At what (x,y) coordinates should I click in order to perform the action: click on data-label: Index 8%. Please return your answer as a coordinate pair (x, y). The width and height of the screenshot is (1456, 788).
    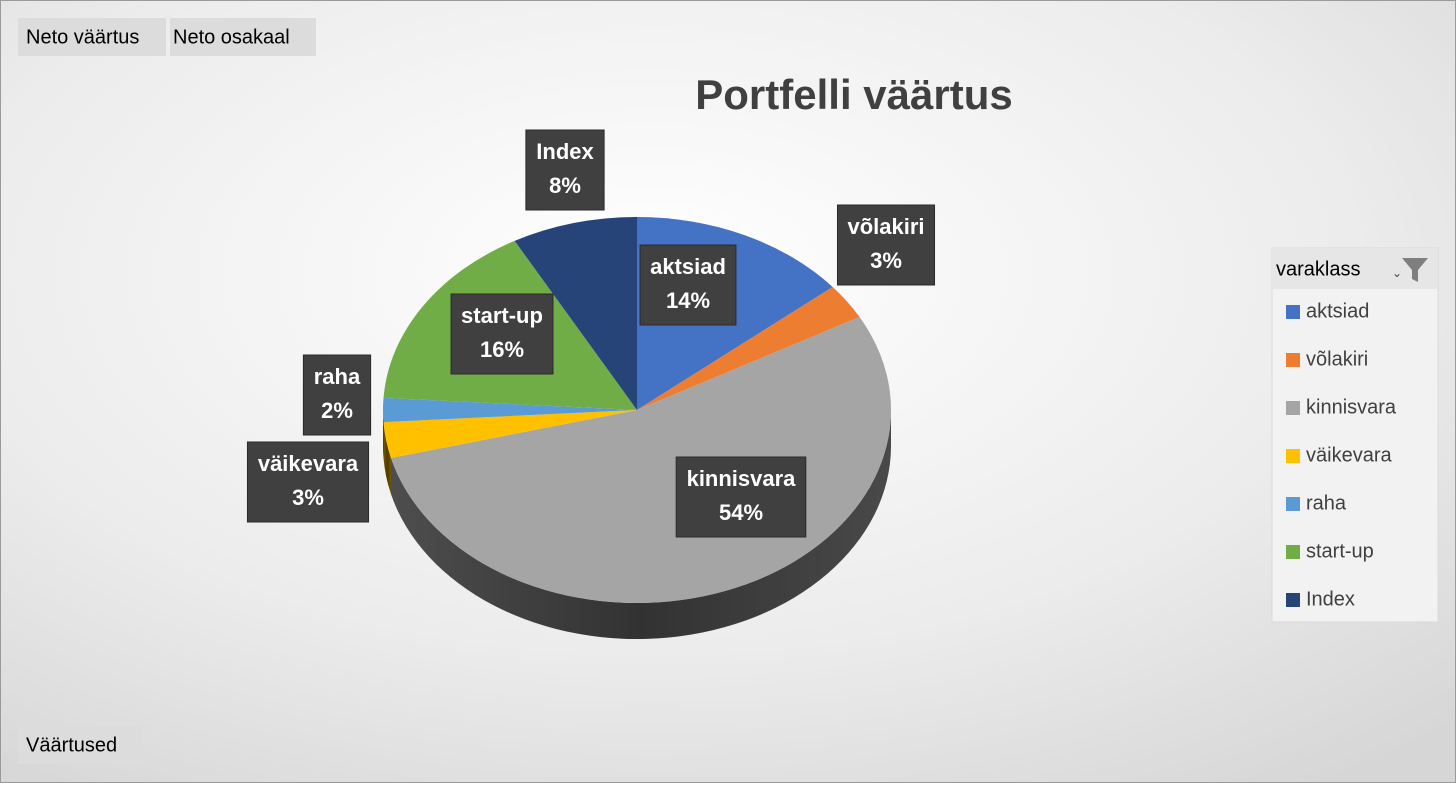
    Looking at the image, I should click on (565, 170).